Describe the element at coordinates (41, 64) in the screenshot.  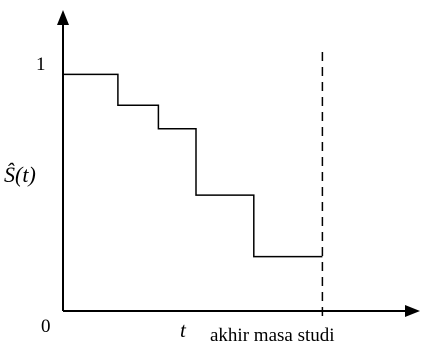
I see `y-tick-label-1: 1` at that location.